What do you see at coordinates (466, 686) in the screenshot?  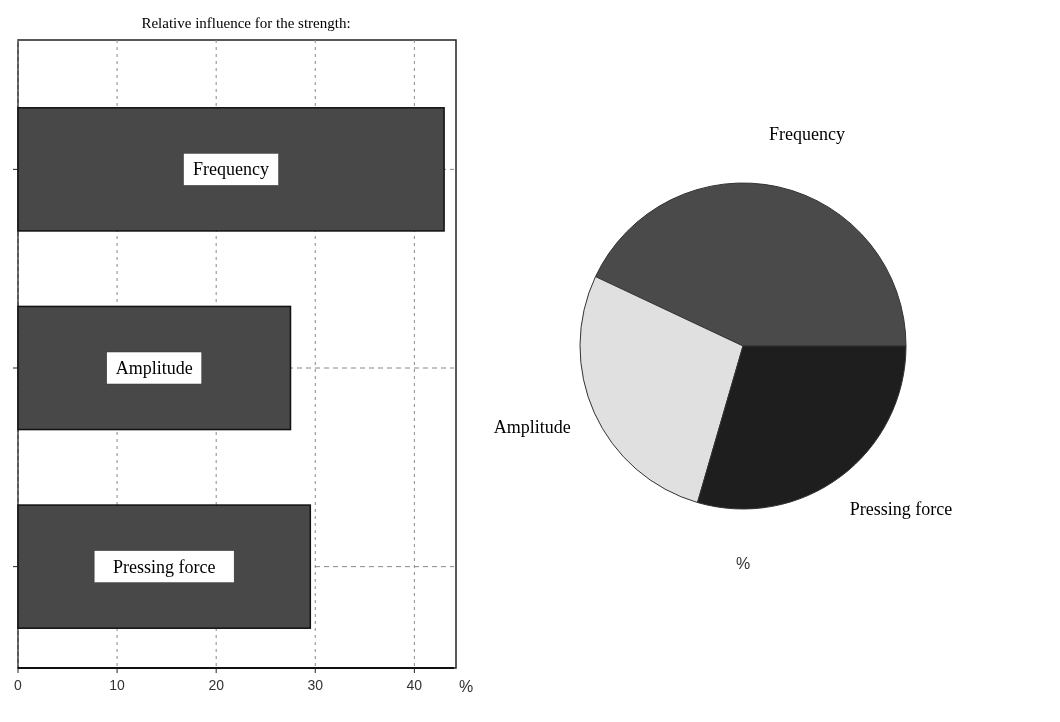 I see `x-axis-title: %` at bounding box center [466, 686].